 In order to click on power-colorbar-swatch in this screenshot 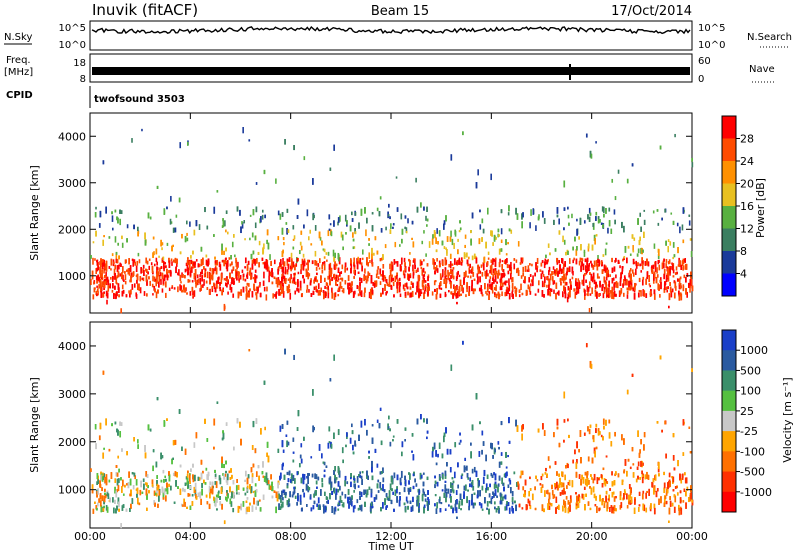, I will do `click(729, 150)`.